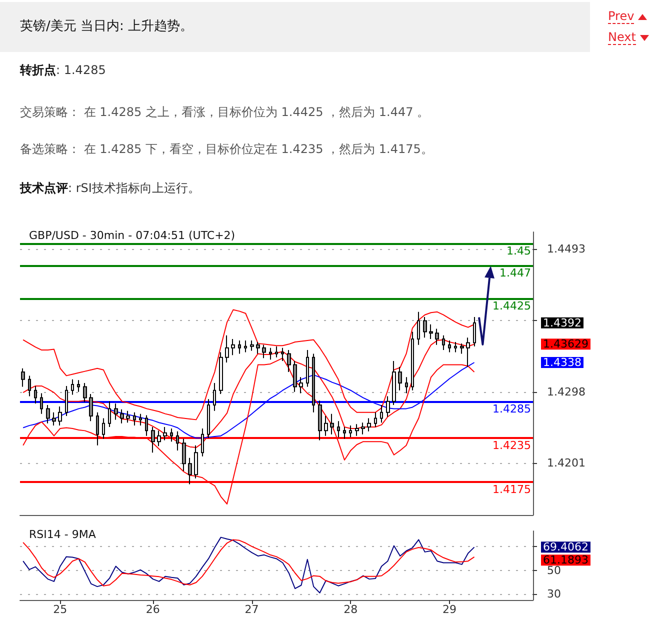  I want to click on chart-title: RSI14 - 9MA, so click(62, 534).